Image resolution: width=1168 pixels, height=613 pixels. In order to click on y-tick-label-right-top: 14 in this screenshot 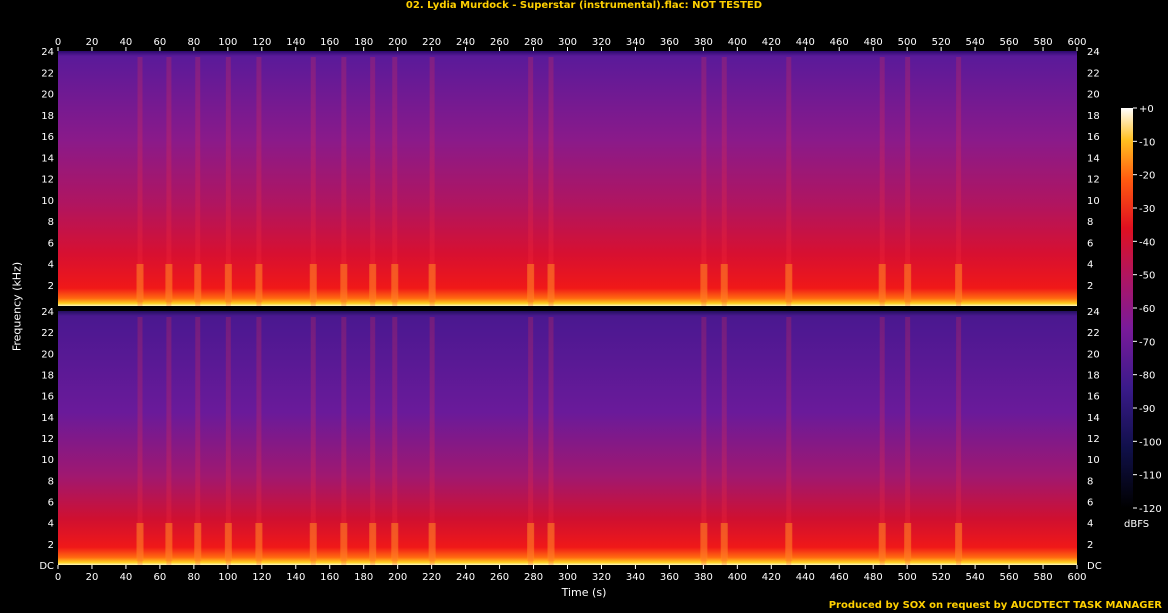, I will do `click(1093, 158)`.